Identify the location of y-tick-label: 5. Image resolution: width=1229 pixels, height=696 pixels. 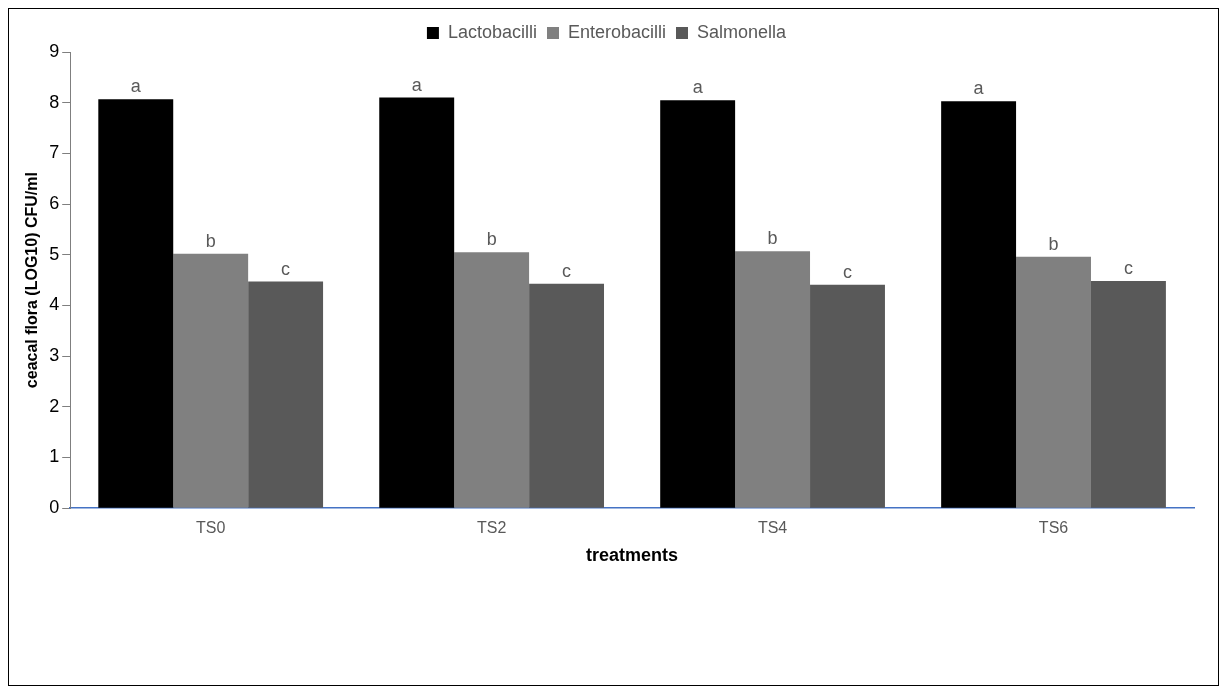
(54, 253).